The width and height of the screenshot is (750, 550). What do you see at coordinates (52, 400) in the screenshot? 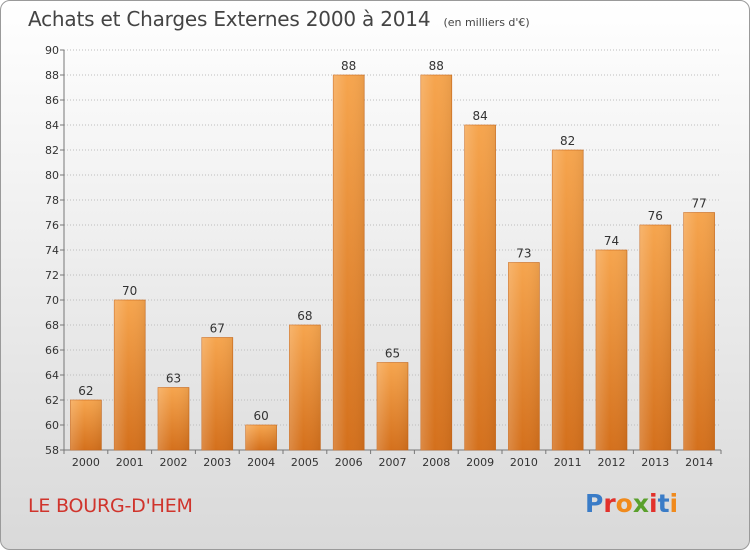
I see `y-tick-label: 62` at bounding box center [52, 400].